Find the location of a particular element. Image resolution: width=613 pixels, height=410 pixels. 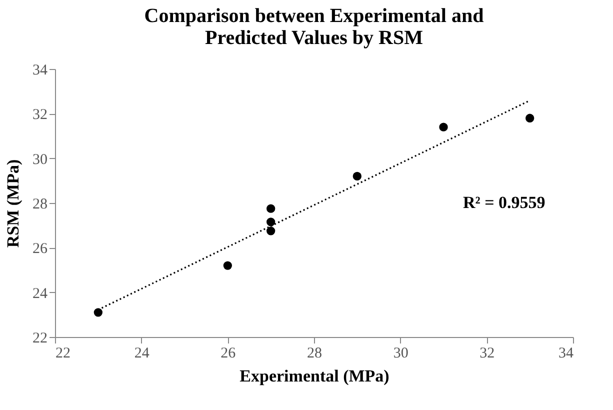

y-axis-title: RSM (MPa) is located at coordinates (13, 203).